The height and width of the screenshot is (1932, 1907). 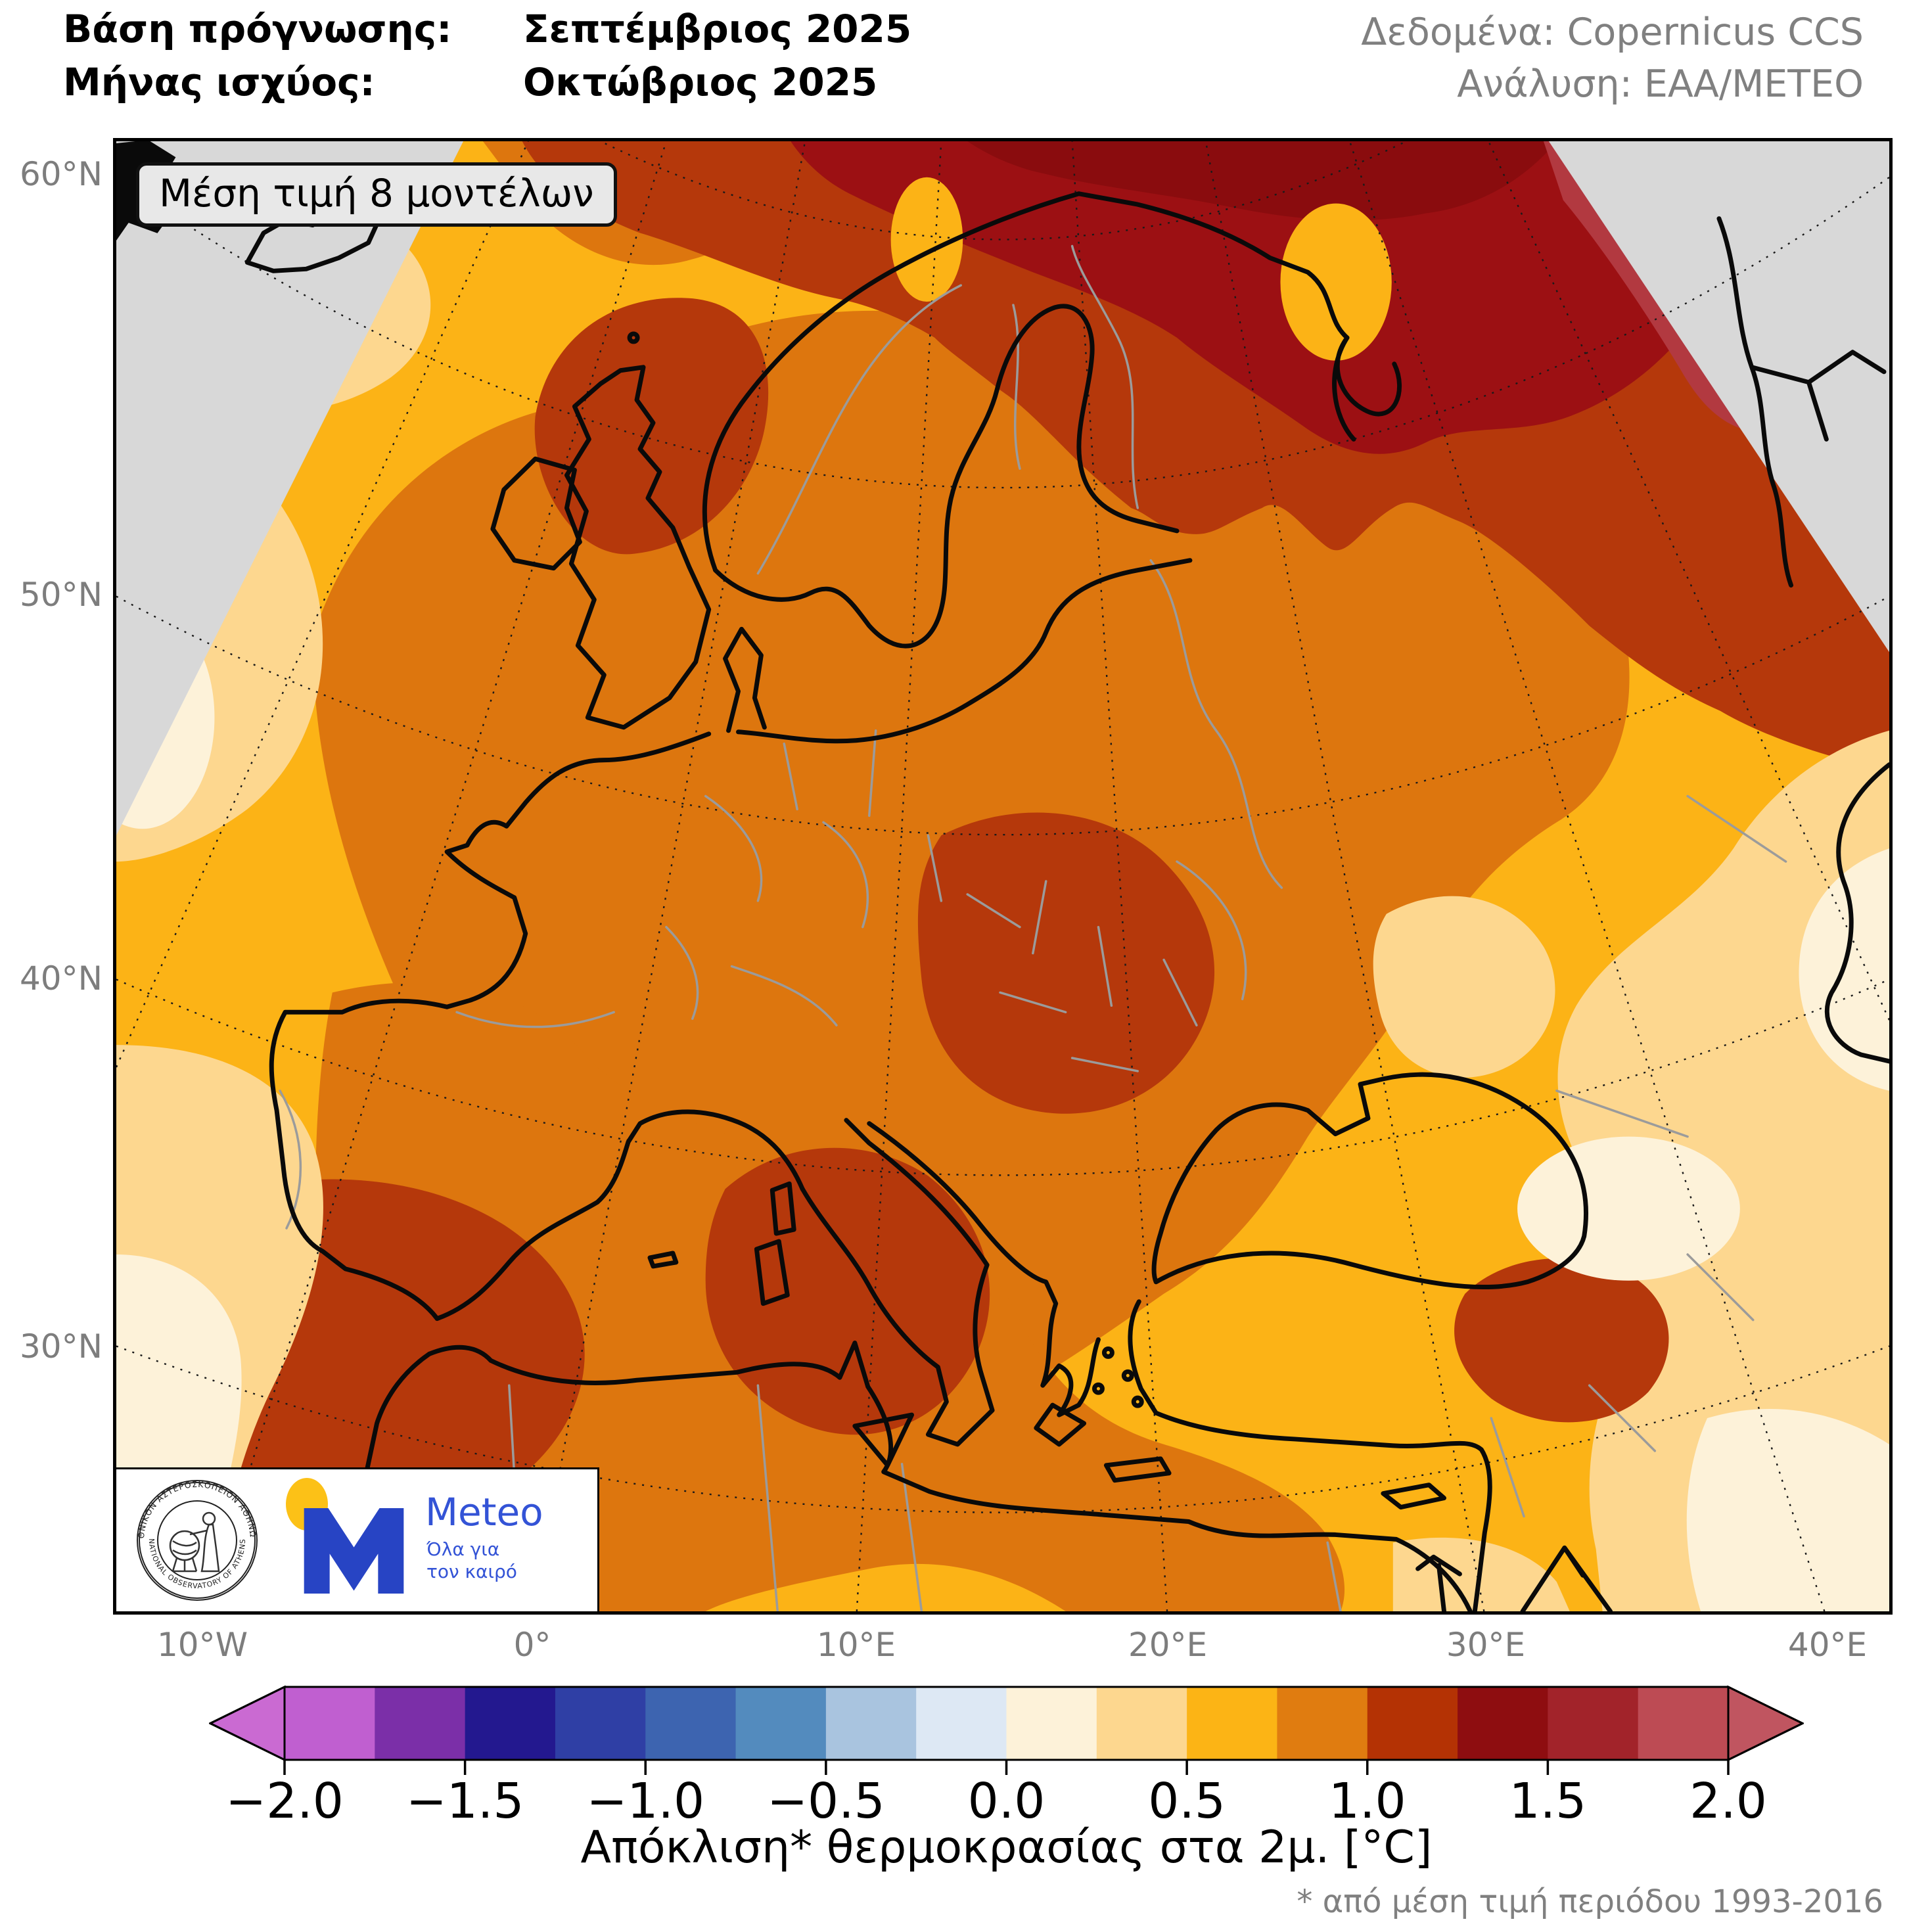 What do you see at coordinates (532, 1645) in the screenshot?
I see `lon-label-0: 0°` at bounding box center [532, 1645].